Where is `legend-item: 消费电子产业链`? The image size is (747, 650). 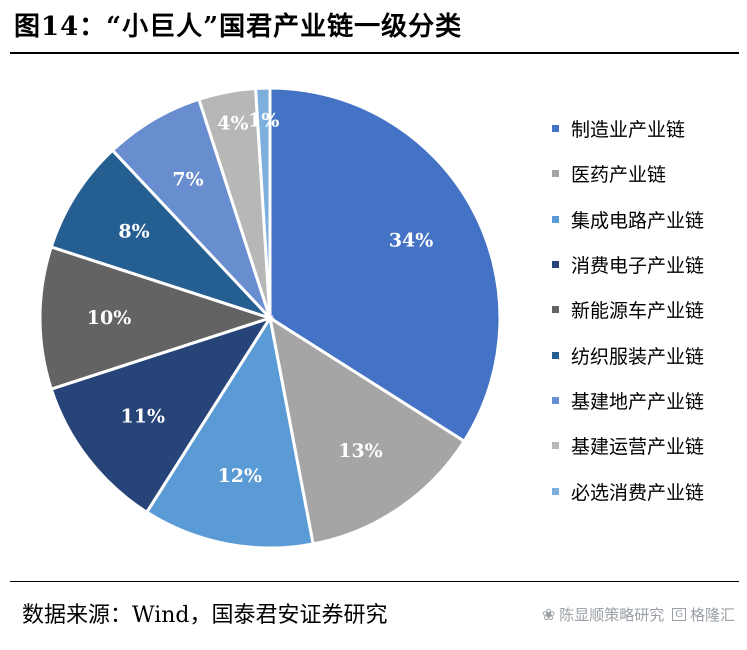 legend-item: 消费电子产业链 is located at coordinates (628, 264).